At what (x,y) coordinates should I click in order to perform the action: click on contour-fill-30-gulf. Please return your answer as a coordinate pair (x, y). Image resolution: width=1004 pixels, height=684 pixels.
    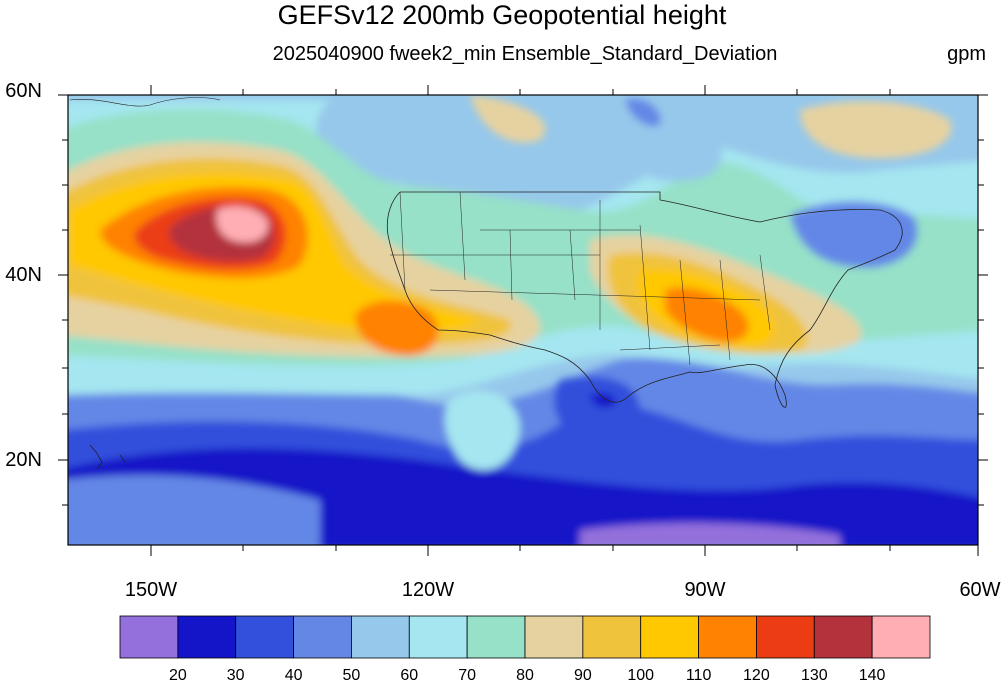
    Looking at the image, I should click on (603, 400).